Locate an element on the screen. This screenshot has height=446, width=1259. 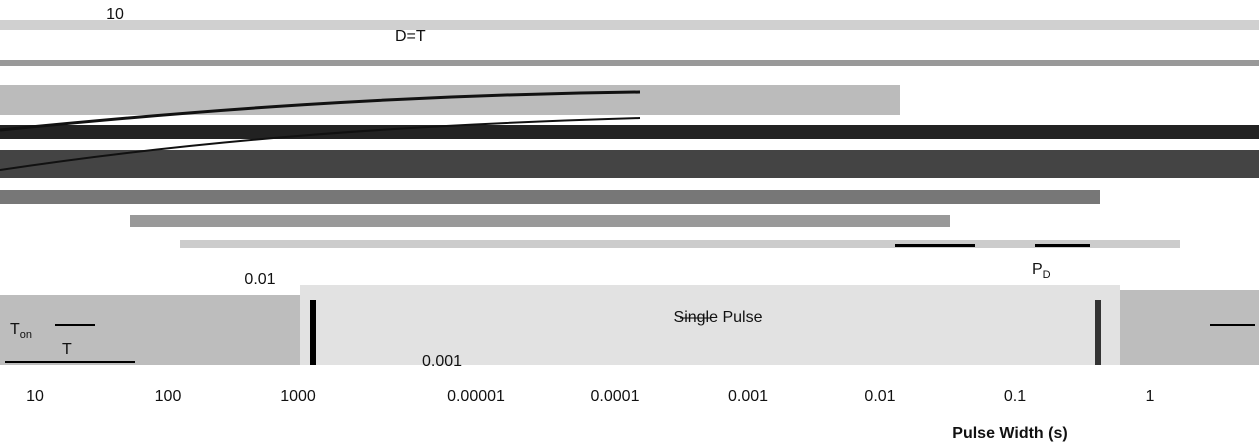
ton-sub: on is located at coordinates (26, 335).